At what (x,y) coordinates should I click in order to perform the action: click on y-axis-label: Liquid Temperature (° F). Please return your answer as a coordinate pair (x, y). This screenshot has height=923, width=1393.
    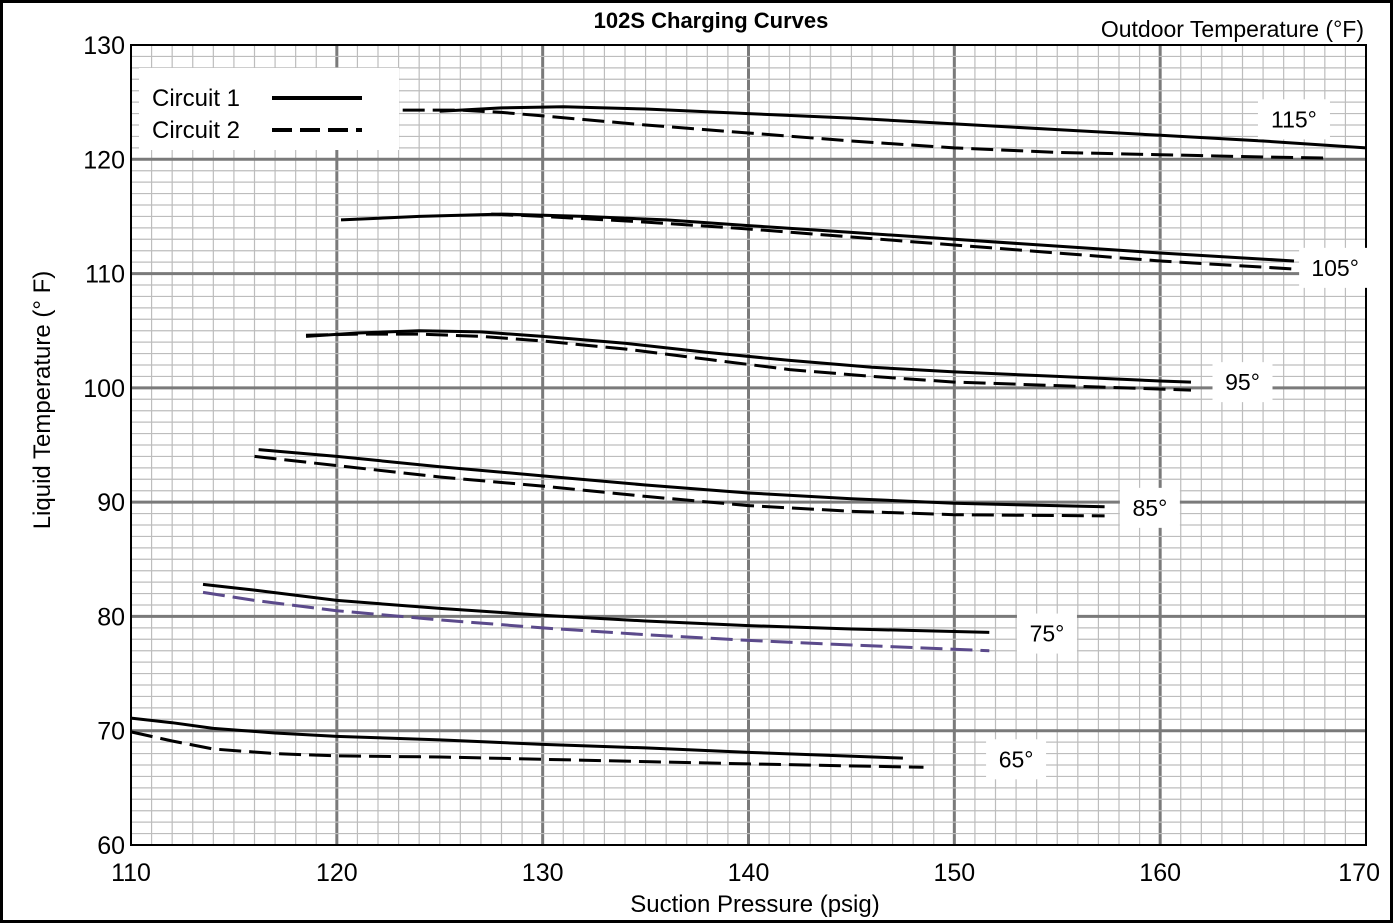
    Looking at the image, I should click on (42, 400).